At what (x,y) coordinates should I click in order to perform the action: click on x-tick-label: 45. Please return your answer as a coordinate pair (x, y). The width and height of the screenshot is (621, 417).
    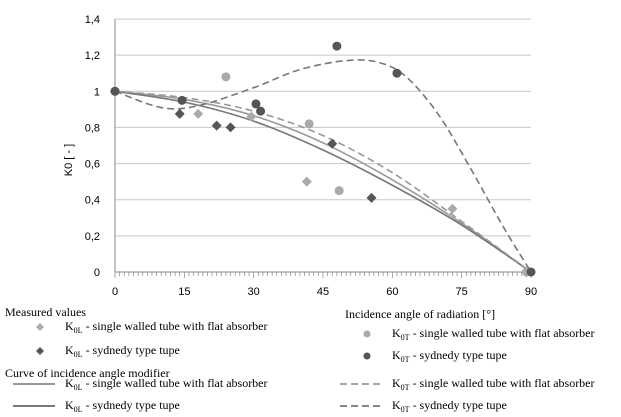
    Looking at the image, I should click on (323, 292).